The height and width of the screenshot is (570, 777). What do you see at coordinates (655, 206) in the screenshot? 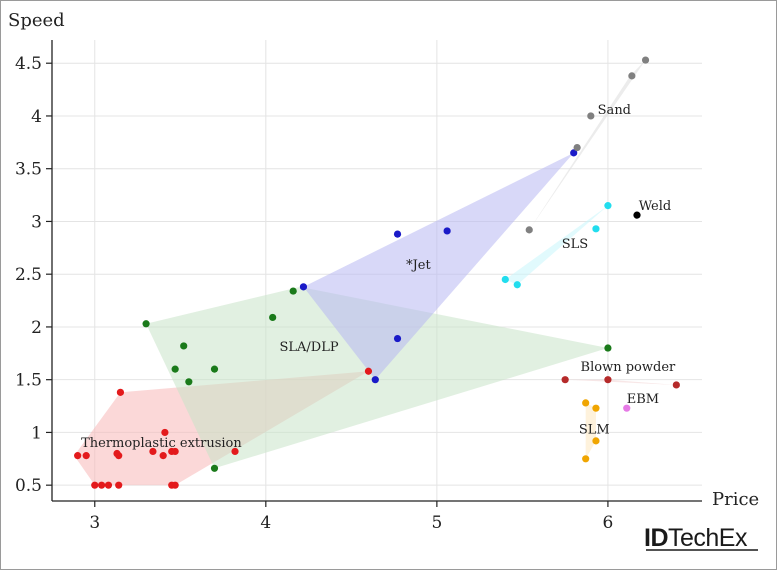
I see `weld-label: Weld` at bounding box center [655, 206].